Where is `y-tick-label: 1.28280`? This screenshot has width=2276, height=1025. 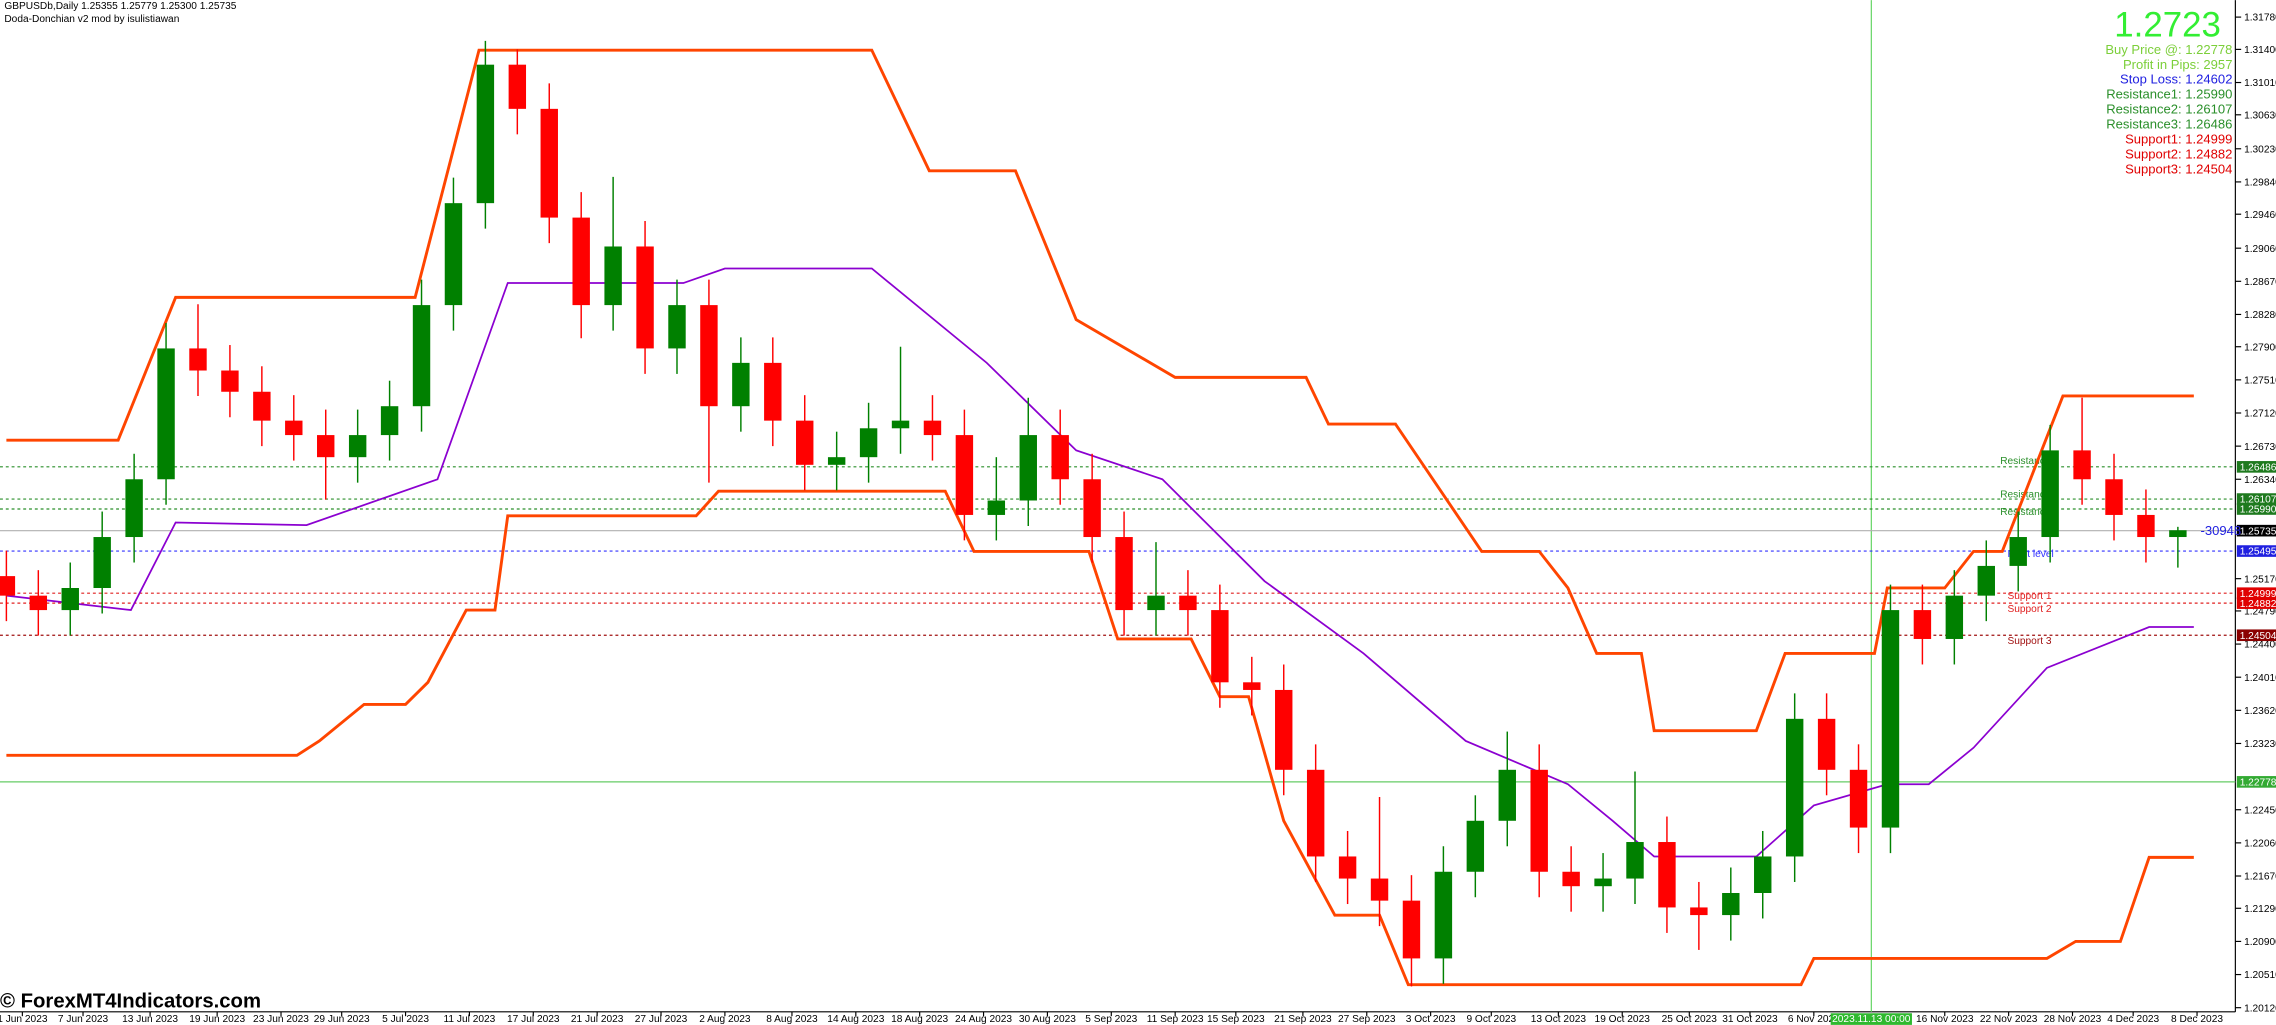
y-tick-label: 1.28280 is located at coordinates (2260, 315).